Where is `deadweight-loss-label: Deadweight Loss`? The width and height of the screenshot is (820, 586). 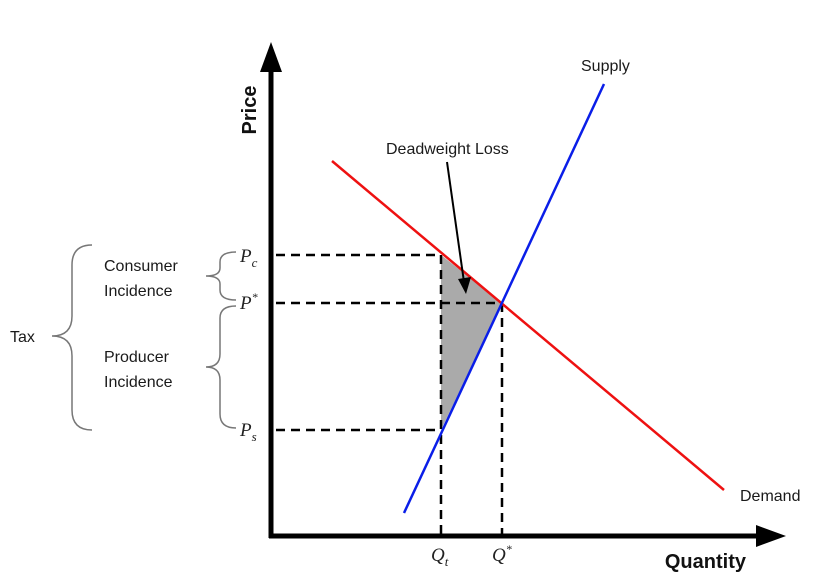
deadweight-loss-label: Deadweight Loss is located at coordinates (447, 149).